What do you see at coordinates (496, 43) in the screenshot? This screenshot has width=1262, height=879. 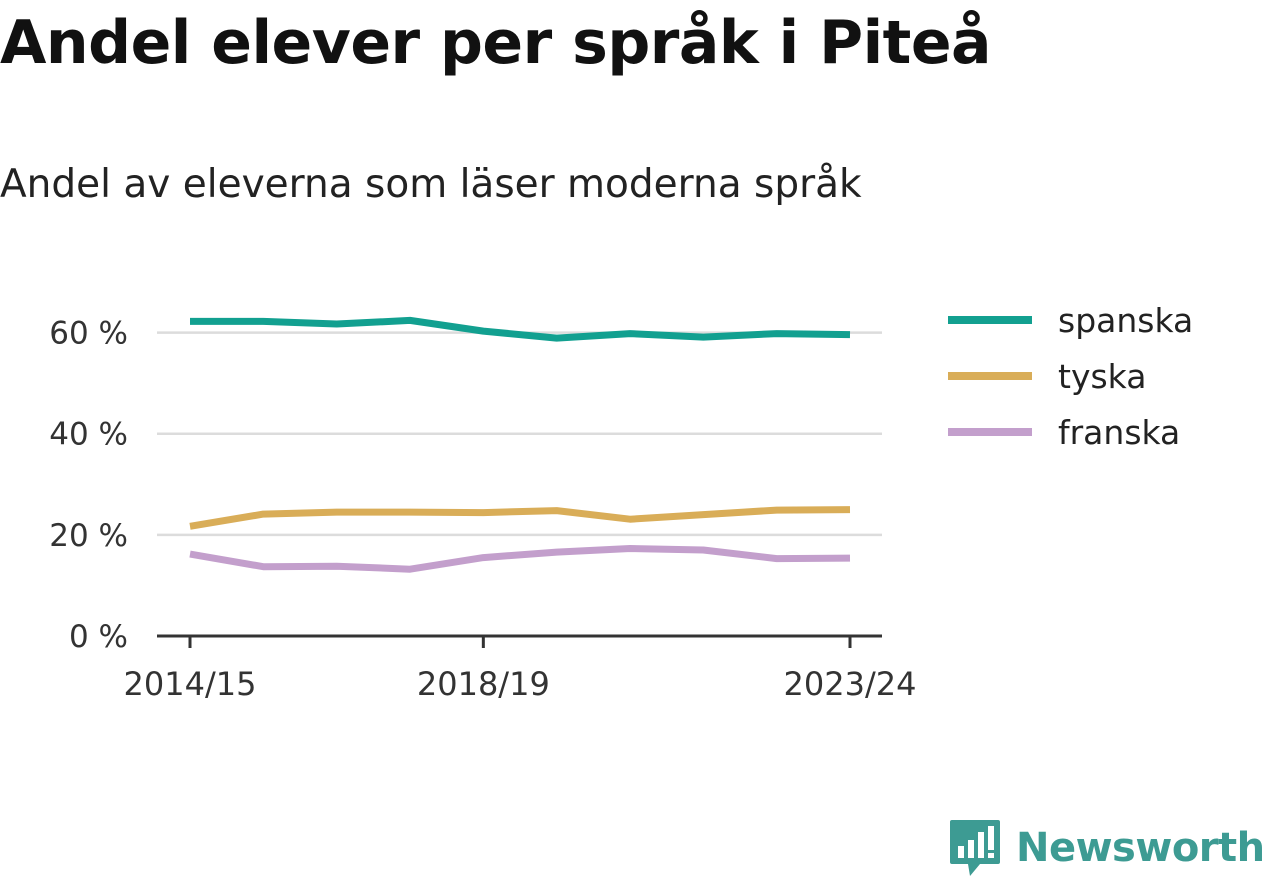 I see `chart-title: Andel elever per språk i Piteå` at bounding box center [496, 43].